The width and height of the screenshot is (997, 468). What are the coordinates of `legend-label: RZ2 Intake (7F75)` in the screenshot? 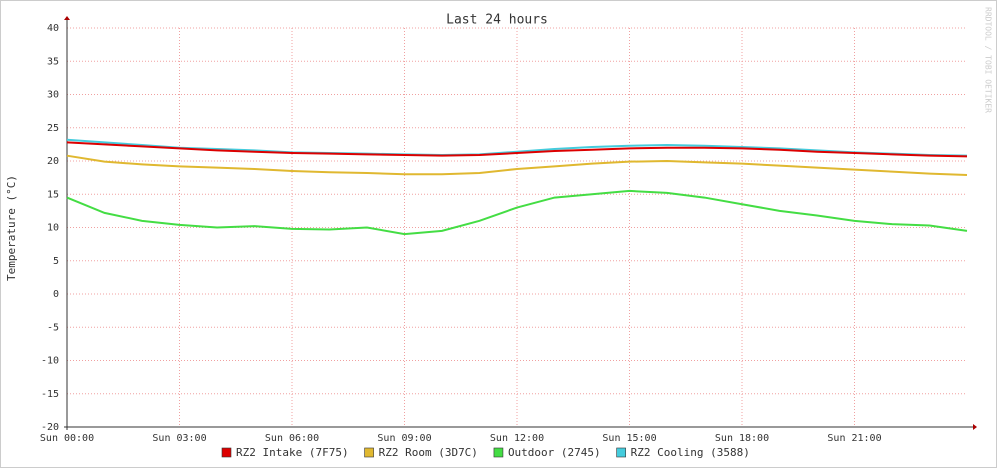 It's located at (292, 452).